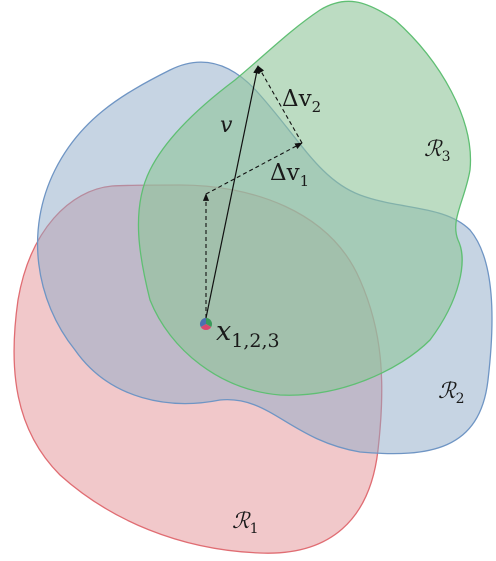 The image size is (496, 561). I want to click on vector-dv1-label: Δv1, so click(289, 175).